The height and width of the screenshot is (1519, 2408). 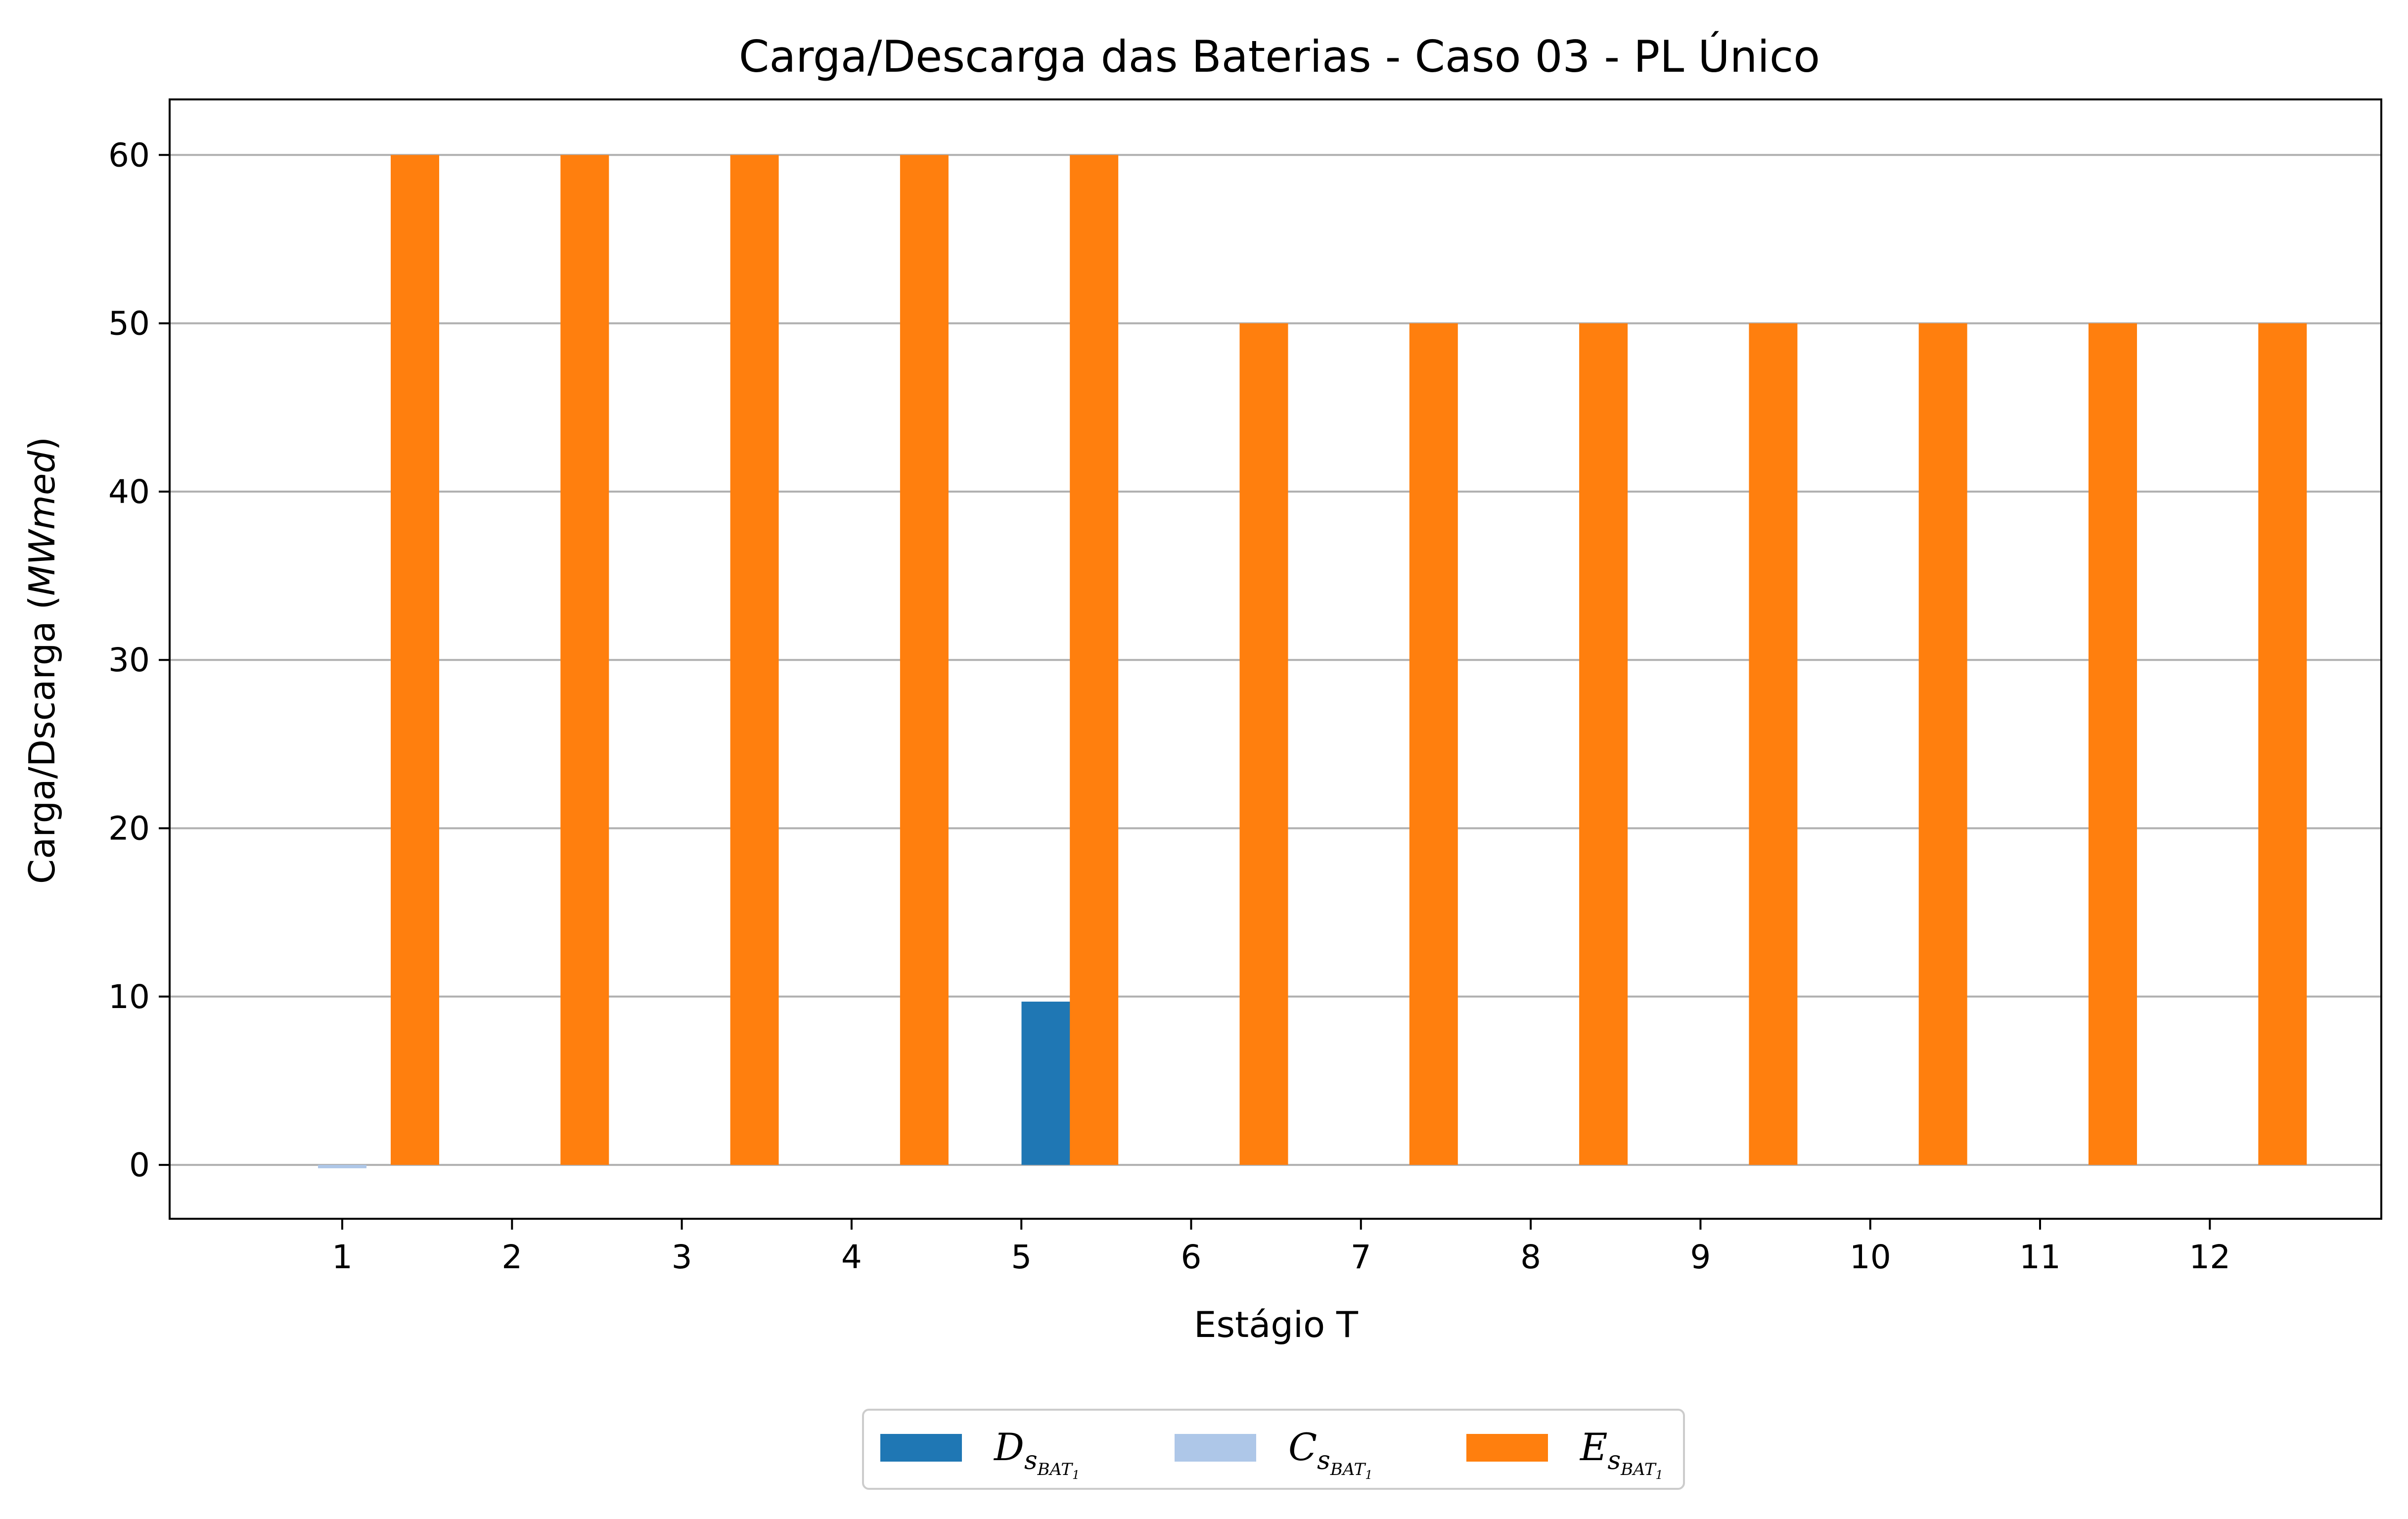 I want to click on x-tick-label: 9, so click(x=1700, y=1257).